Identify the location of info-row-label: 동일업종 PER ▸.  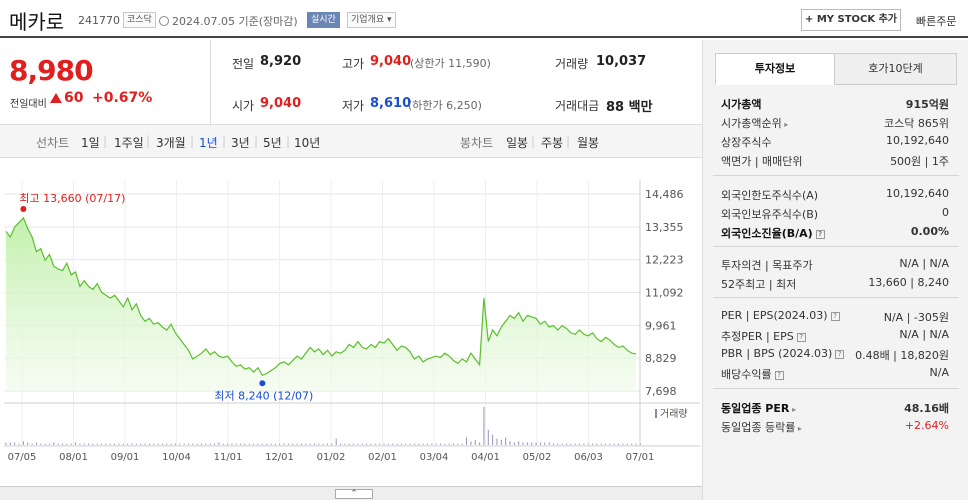
(759, 408).